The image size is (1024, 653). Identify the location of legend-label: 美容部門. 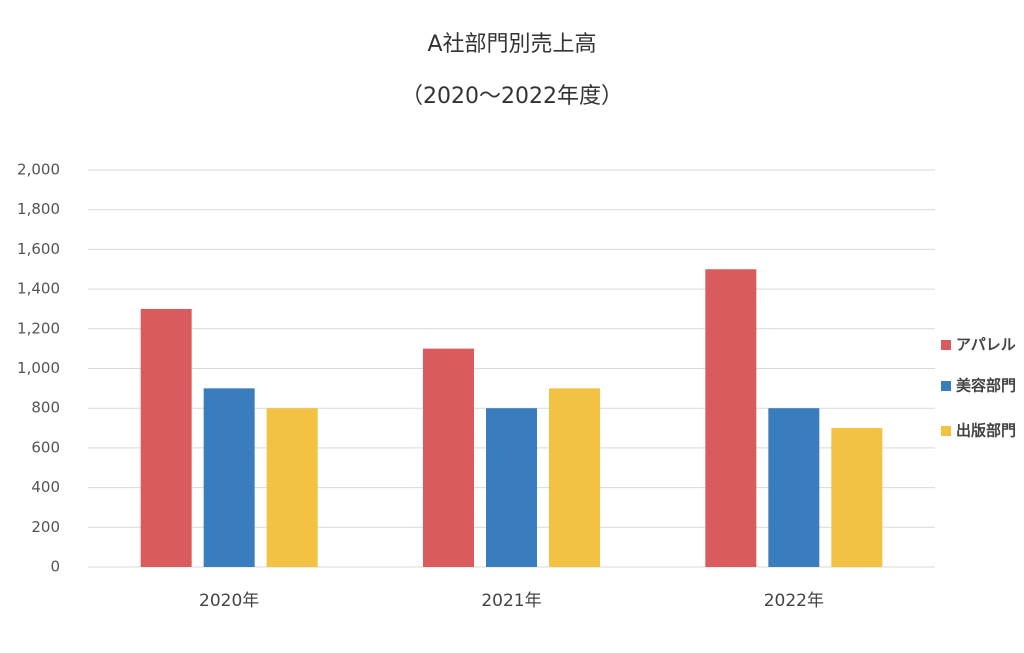
(986, 386).